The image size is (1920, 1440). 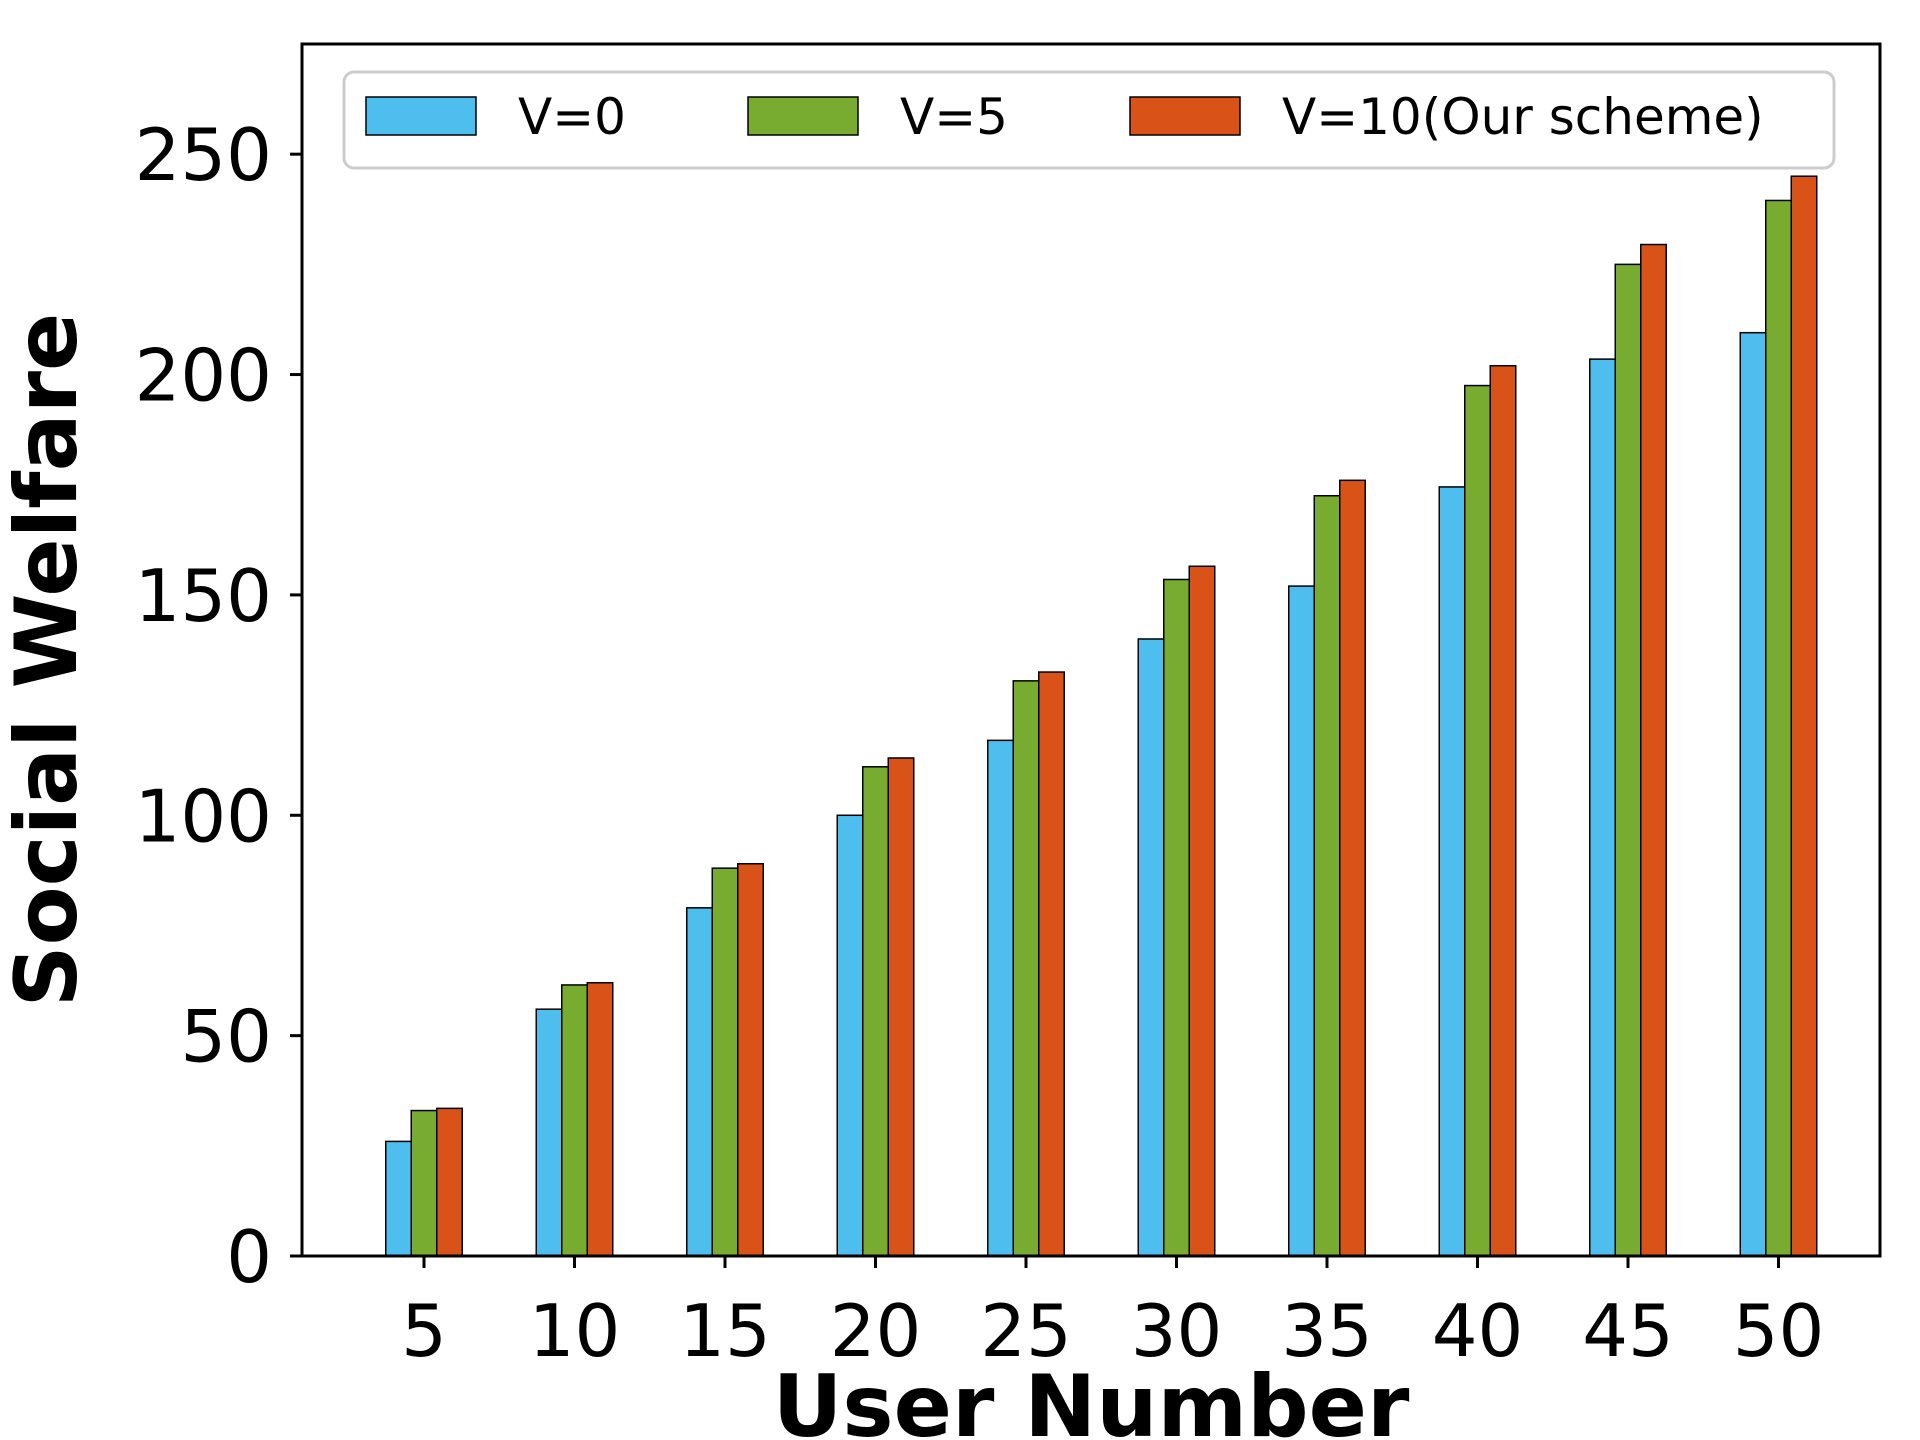 I want to click on x-tick-label-40: 40, so click(x=1478, y=1331).